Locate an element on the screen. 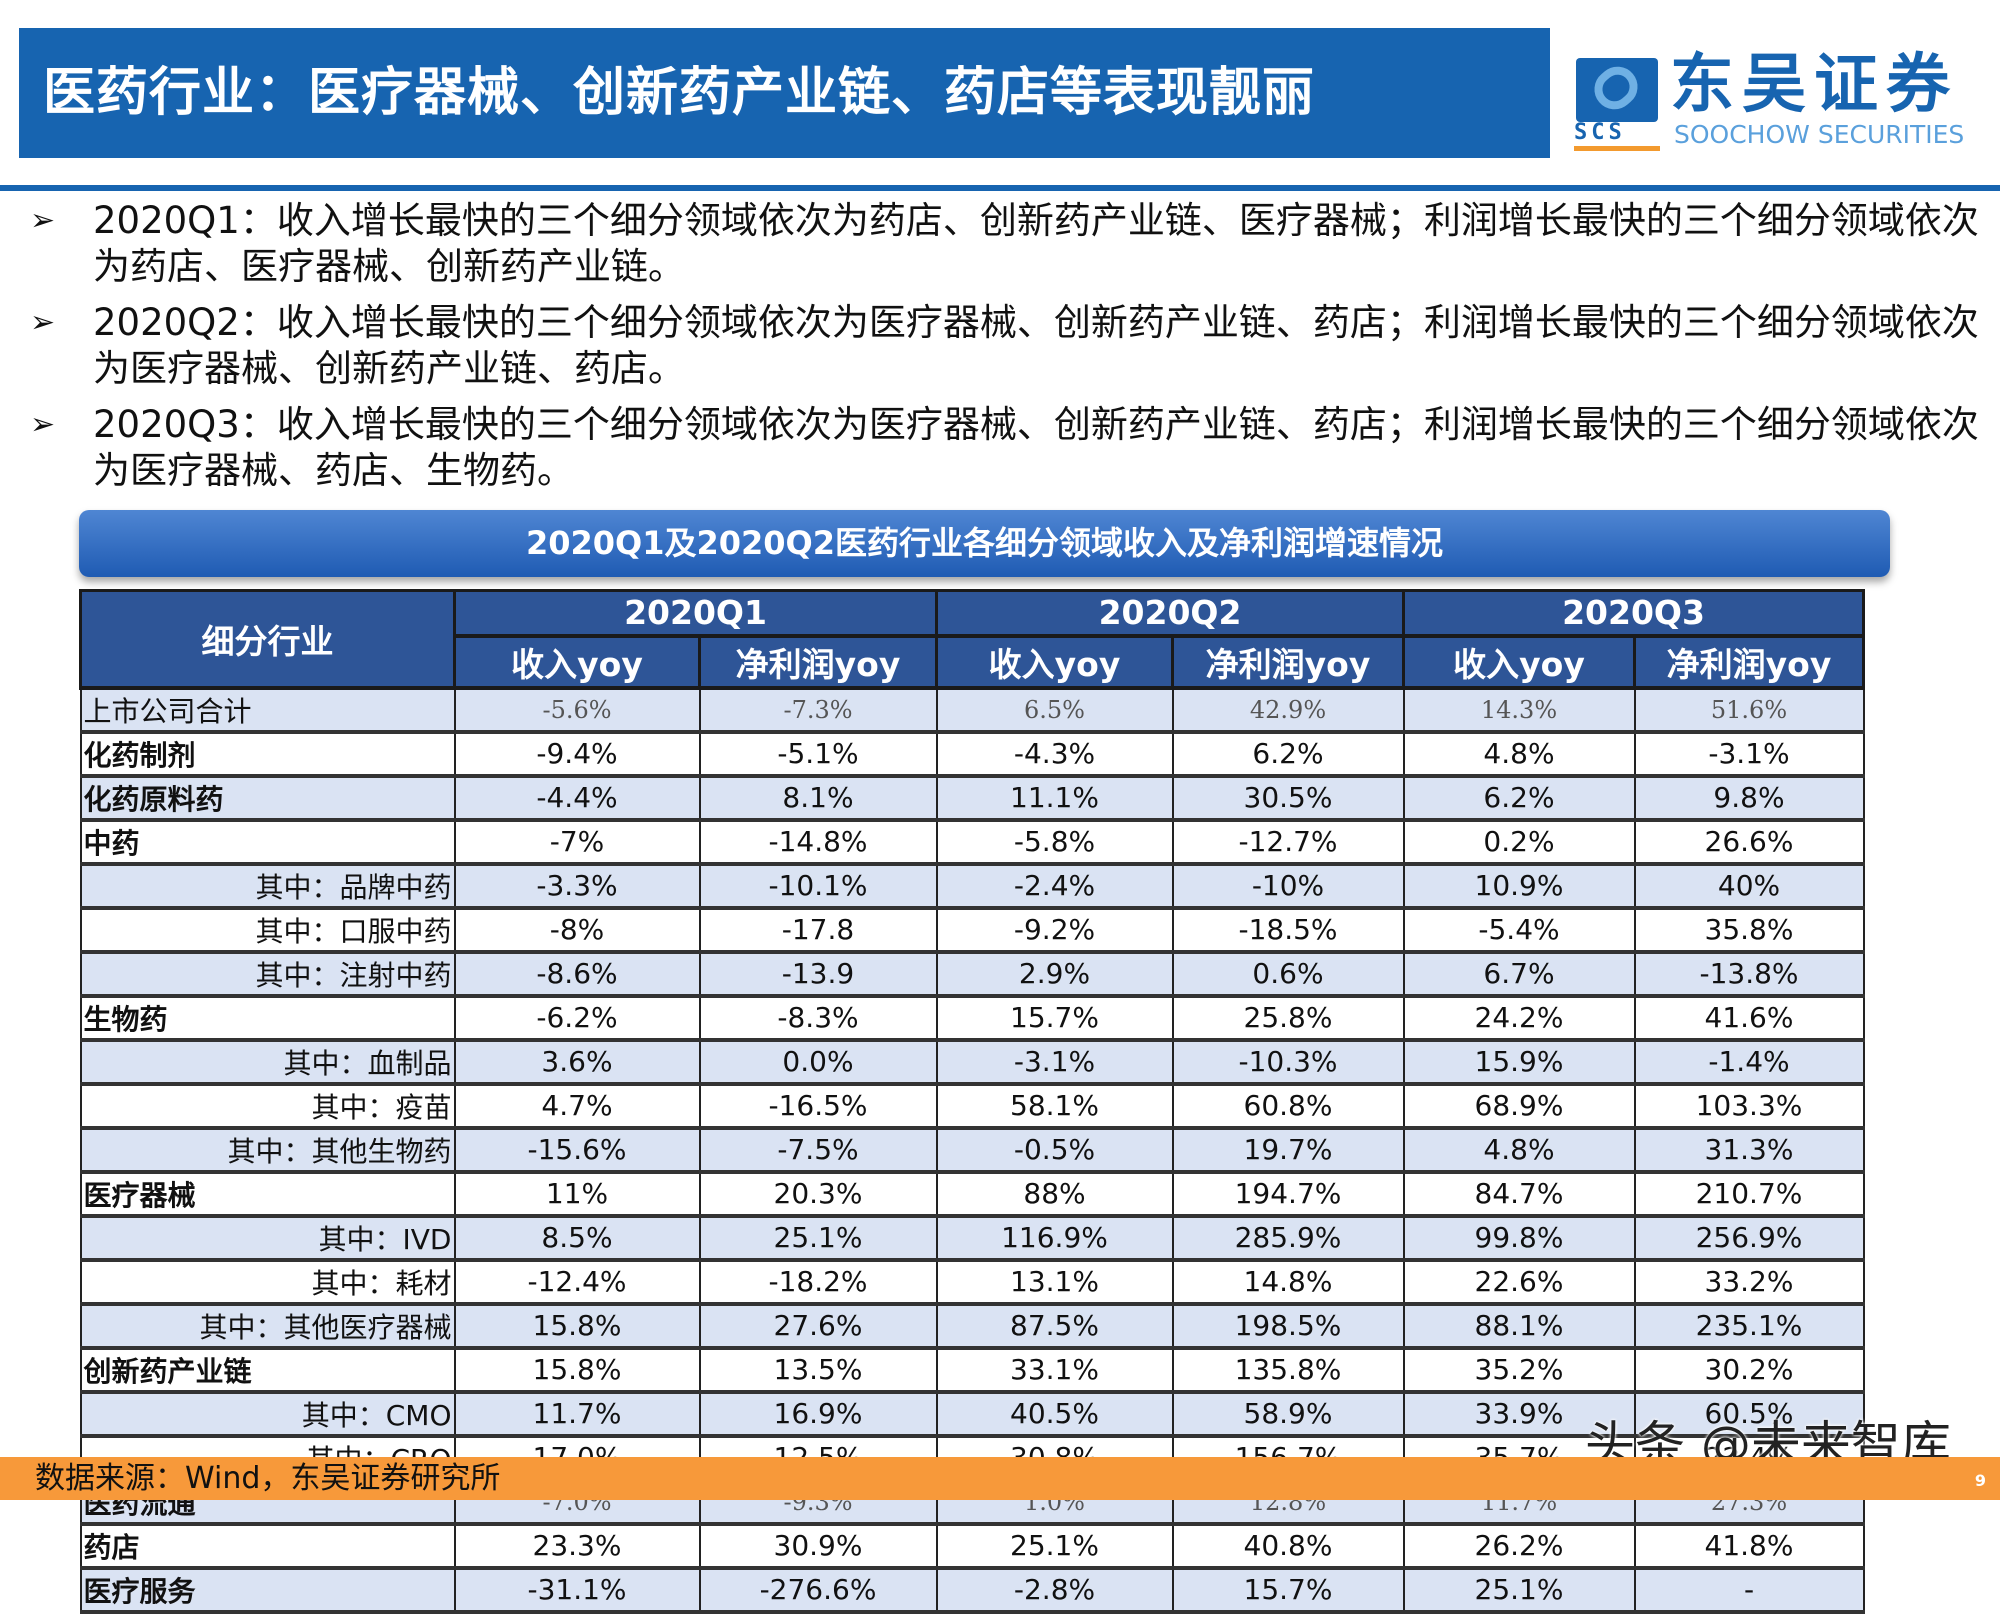 The height and width of the screenshot is (1614, 2000). value-cell: 210.7% is located at coordinates (1749, 1194).